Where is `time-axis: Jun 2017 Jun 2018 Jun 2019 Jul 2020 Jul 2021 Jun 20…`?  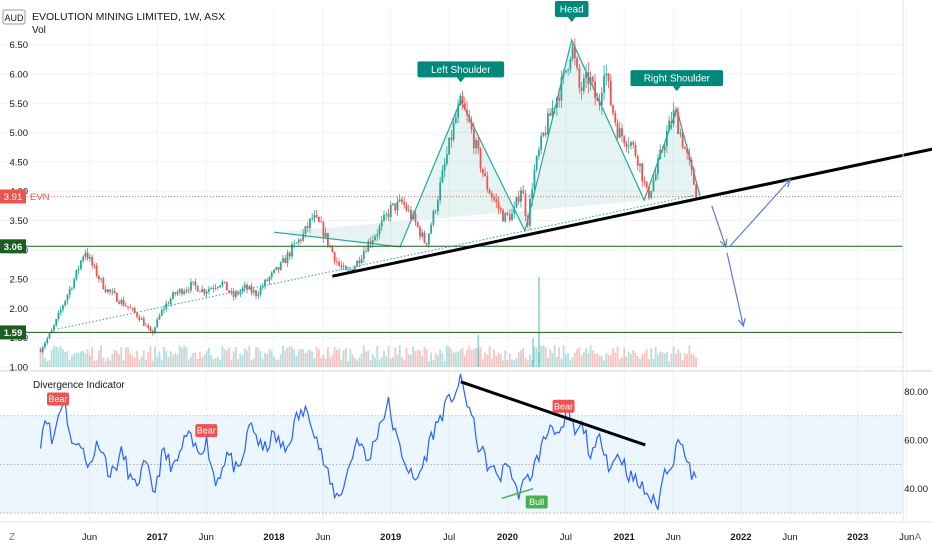
time-axis: Jun 2017 Jun 2018 Jun 2019 Jul 2020 Jul 2021 Jun 20… is located at coordinates (498, 537).